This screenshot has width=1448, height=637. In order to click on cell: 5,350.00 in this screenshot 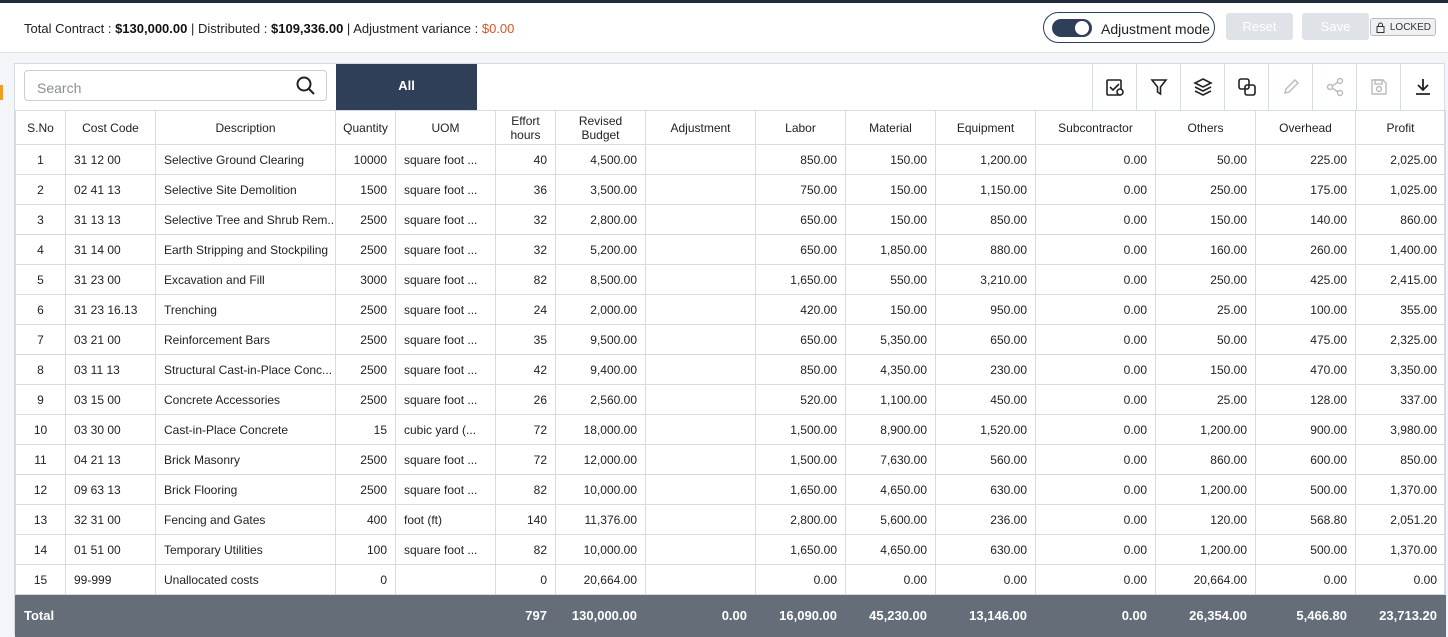, I will do `click(890, 339)`.